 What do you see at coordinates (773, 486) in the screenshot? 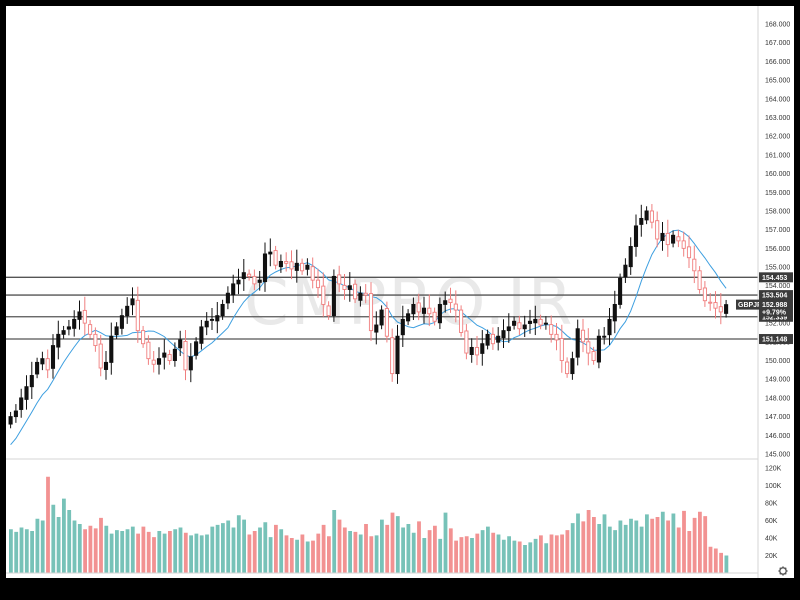
I see `volume-tick-label: 100K` at bounding box center [773, 486].